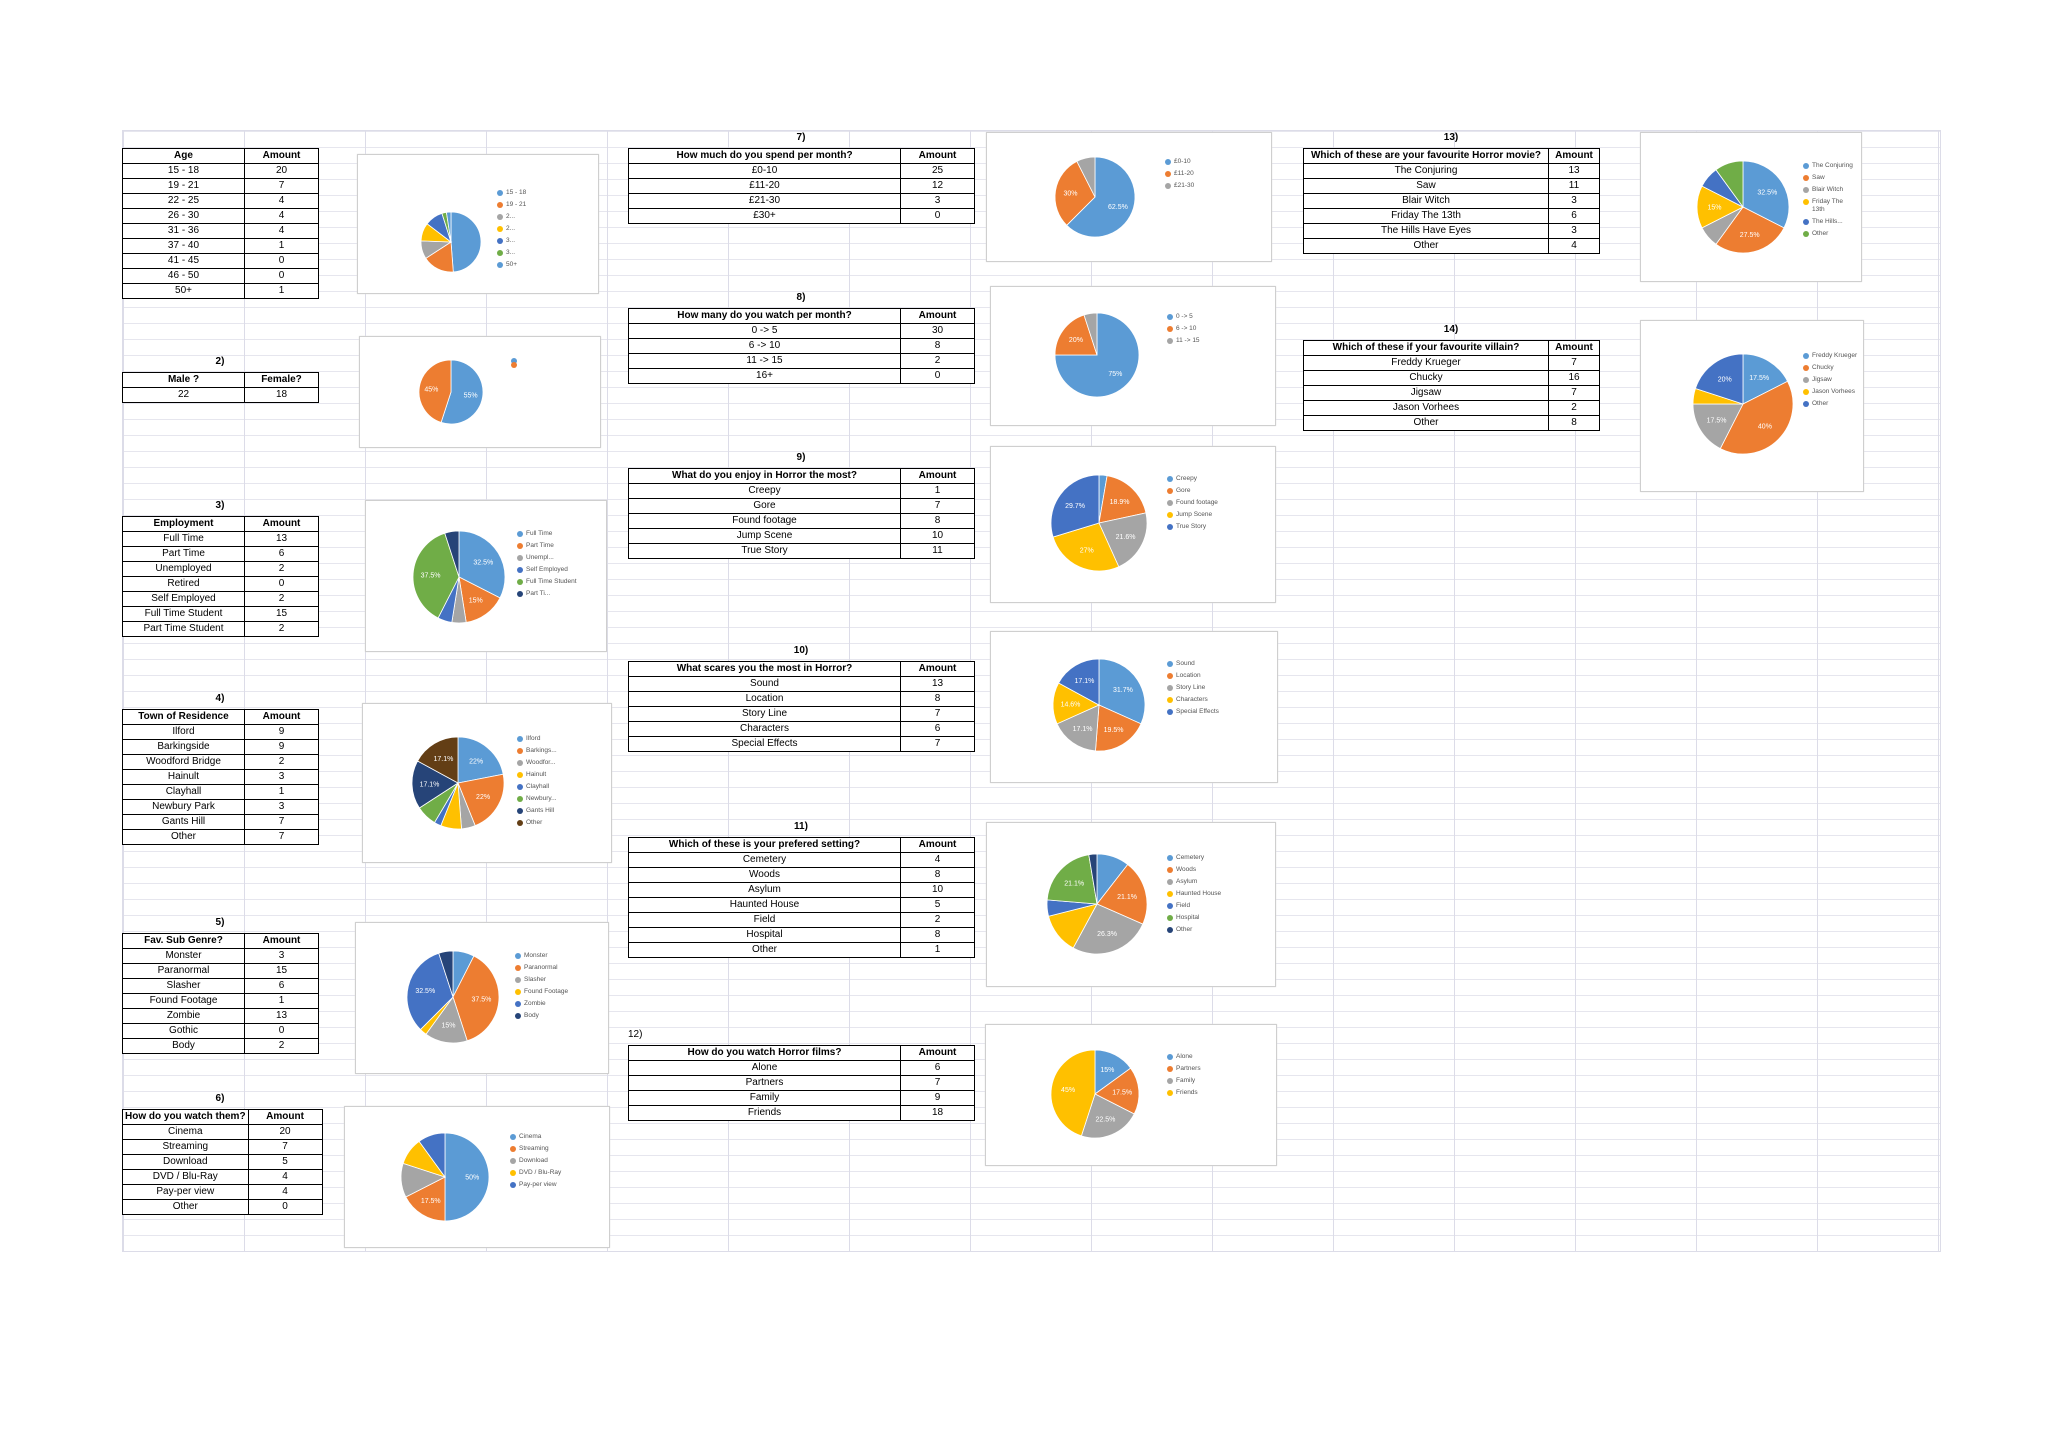  What do you see at coordinates (183, 1031) in the screenshot?
I see `row-label-cell: Gothic` at bounding box center [183, 1031].